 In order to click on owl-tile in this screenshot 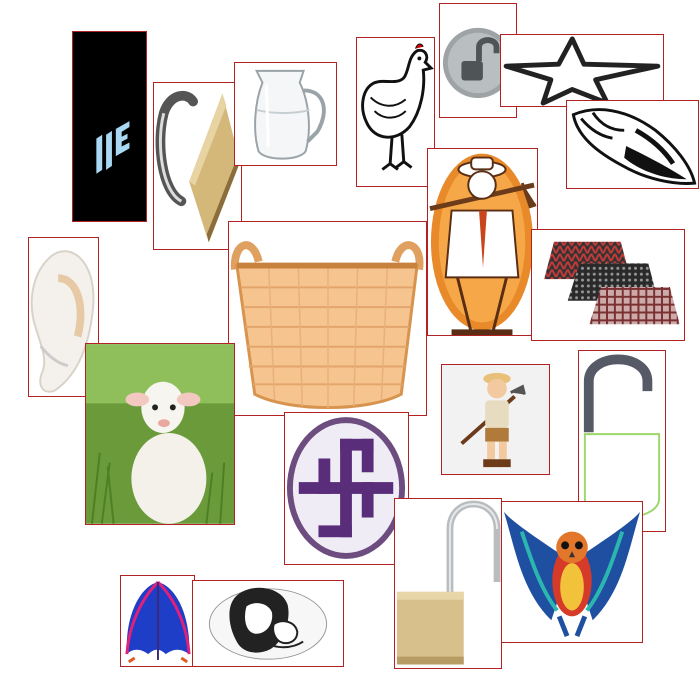, I will do `click(572, 572)`.